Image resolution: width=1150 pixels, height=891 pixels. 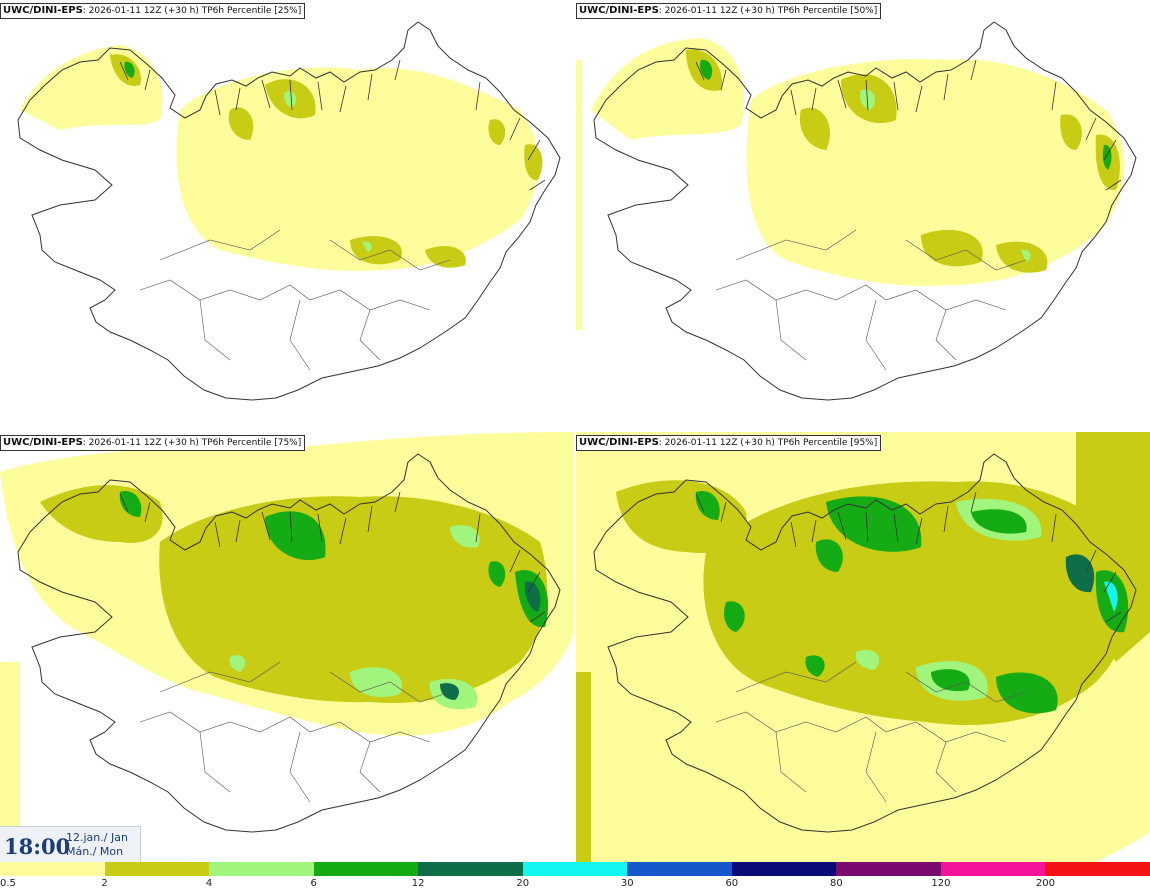 What do you see at coordinates (37, 846) in the screenshot?
I see `valid-time: 18:00` at bounding box center [37, 846].